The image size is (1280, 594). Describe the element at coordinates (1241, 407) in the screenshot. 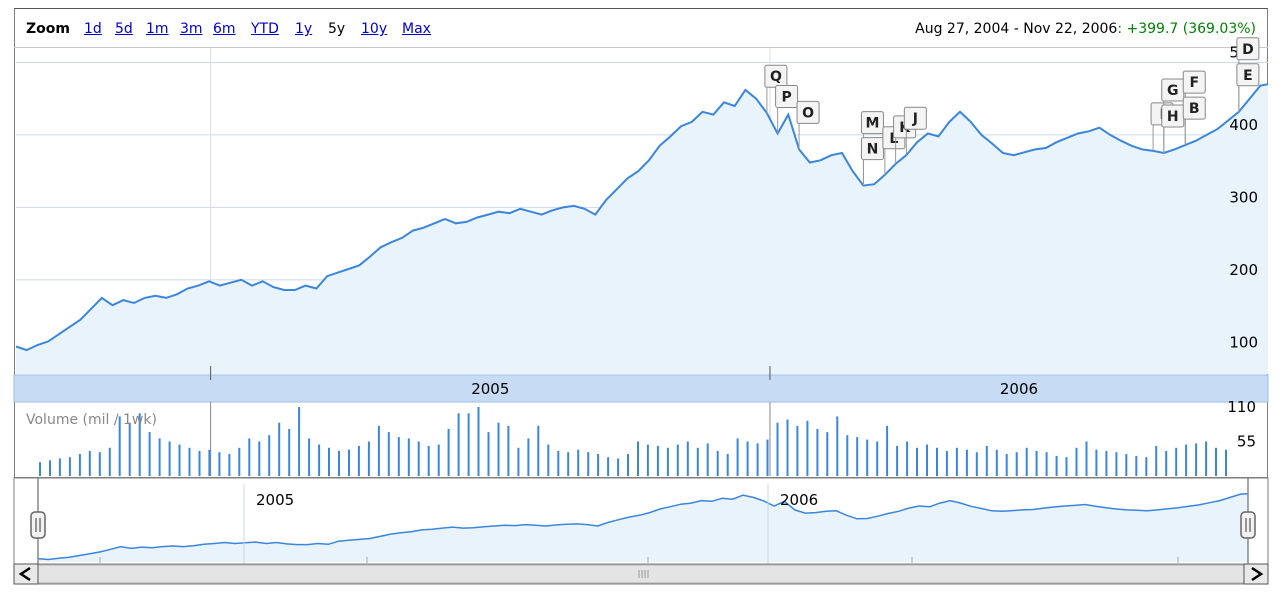

I see `volume-tick-110: 110` at that location.